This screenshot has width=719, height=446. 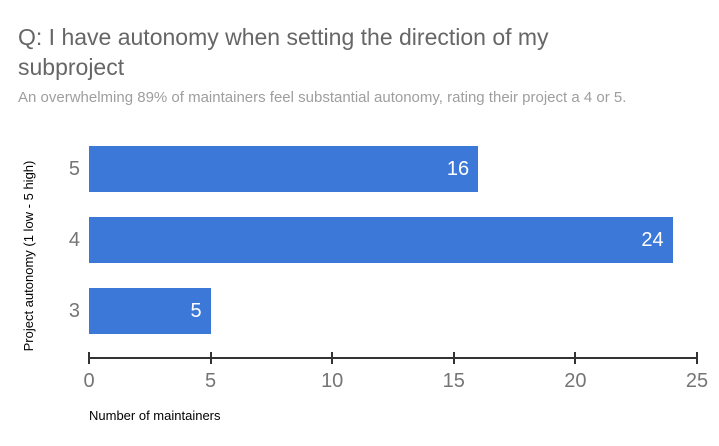 What do you see at coordinates (196, 311) in the screenshot?
I see `bar-value-label: 5` at bounding box center [196, 311].